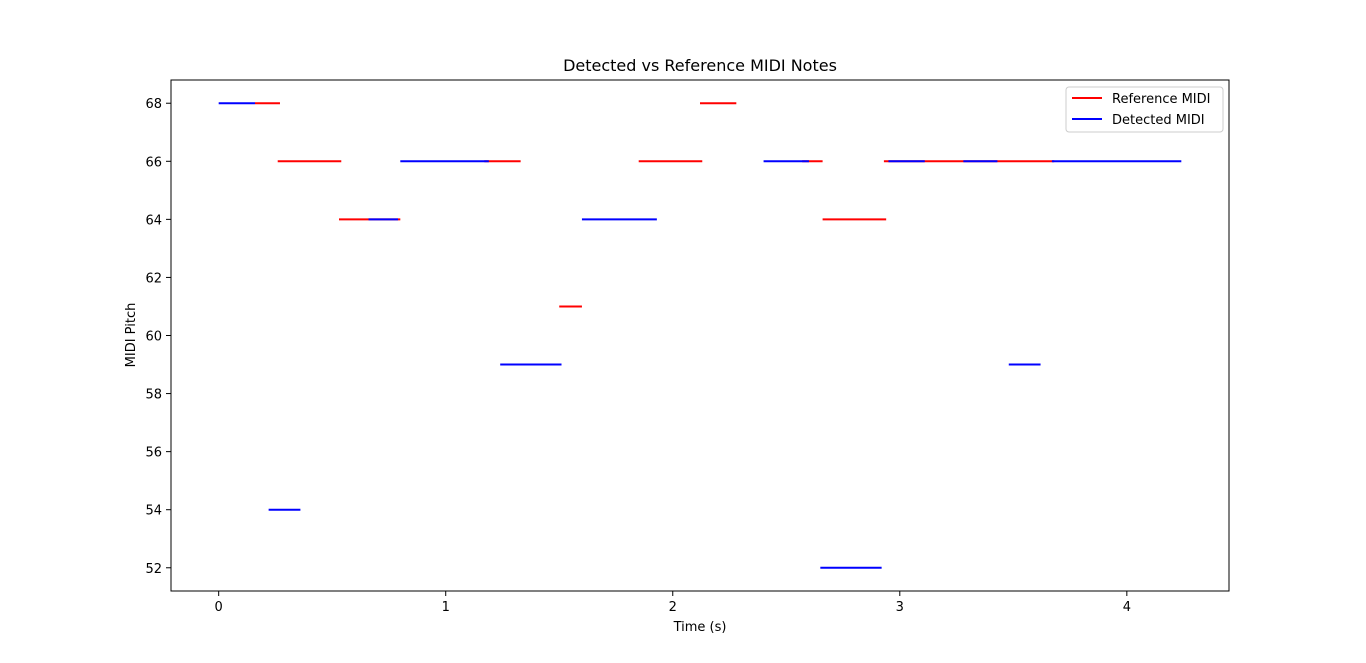  What do you see at coordinates (153, 337) in the screenshot?
I see `y-tick-label-4: 60` at bounding box center [153, 337].